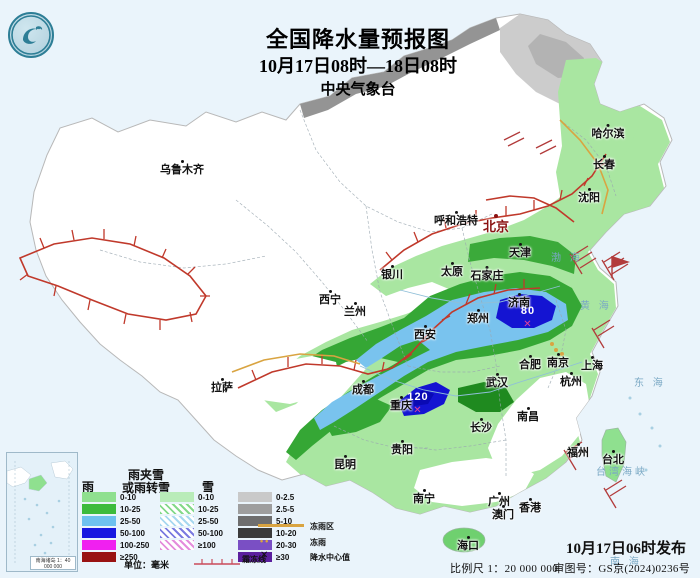 The width and height of the screenshot is (700, 578). What do you see at coordinates (88, 487) in the screenshot?
I see `legend-title-rain: 雨` at bounding box center [88, 487].